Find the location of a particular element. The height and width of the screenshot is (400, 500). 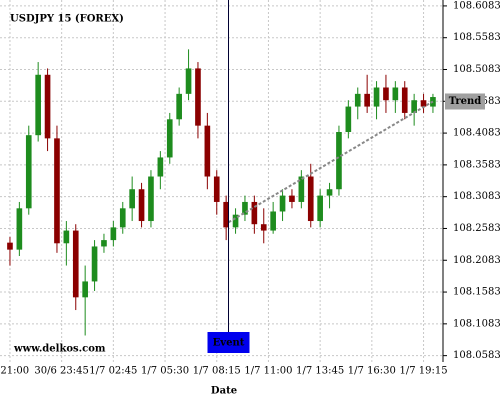

y-tick-label: 108.5583 is located at coordinates (476, 37).